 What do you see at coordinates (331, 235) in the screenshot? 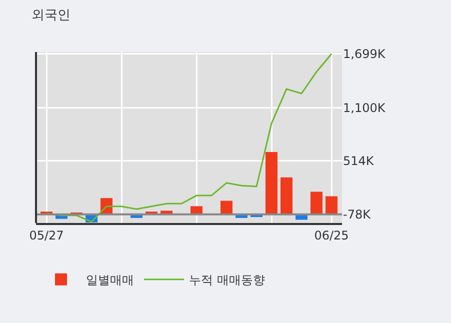
I see `x-tick-label: 06/25` at bounding box center [331, 235].